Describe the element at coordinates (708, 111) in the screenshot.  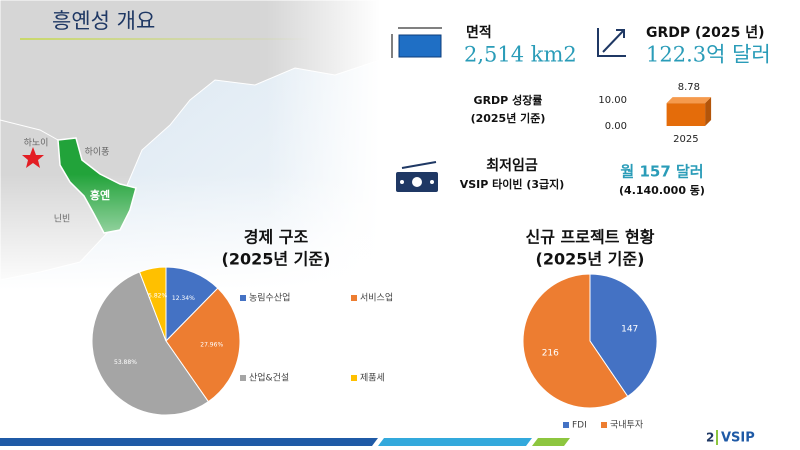
I see `bar-side` at that location.